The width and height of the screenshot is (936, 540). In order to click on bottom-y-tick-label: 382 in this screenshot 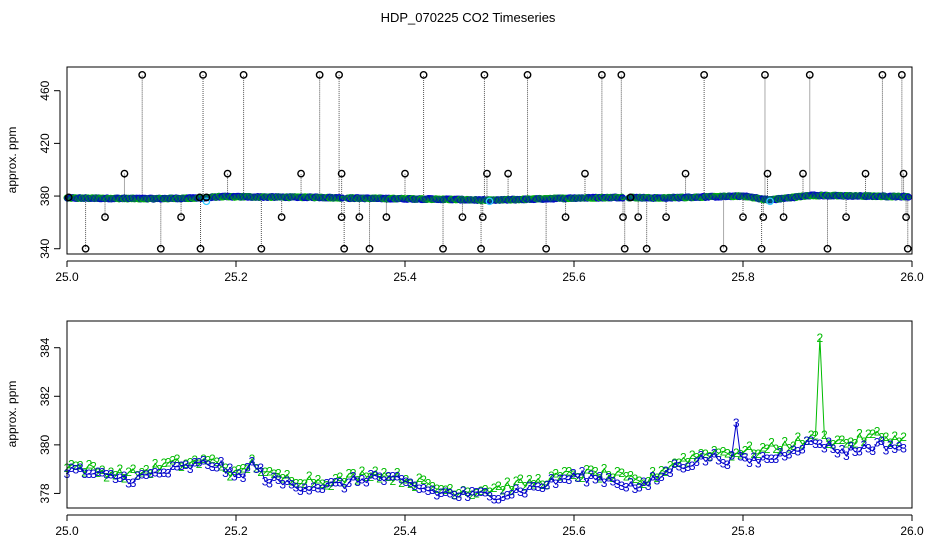, I will do `click(45, 396)`.